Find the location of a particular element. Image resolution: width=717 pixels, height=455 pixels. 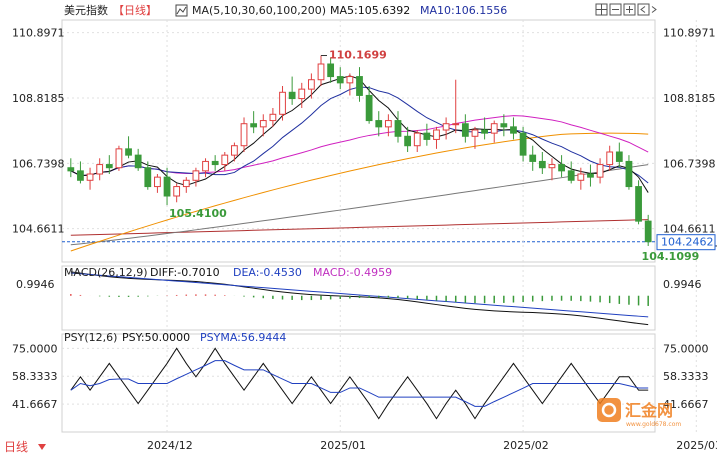

x-tick-label: 2024/12 is located at coordinates (170, 445).